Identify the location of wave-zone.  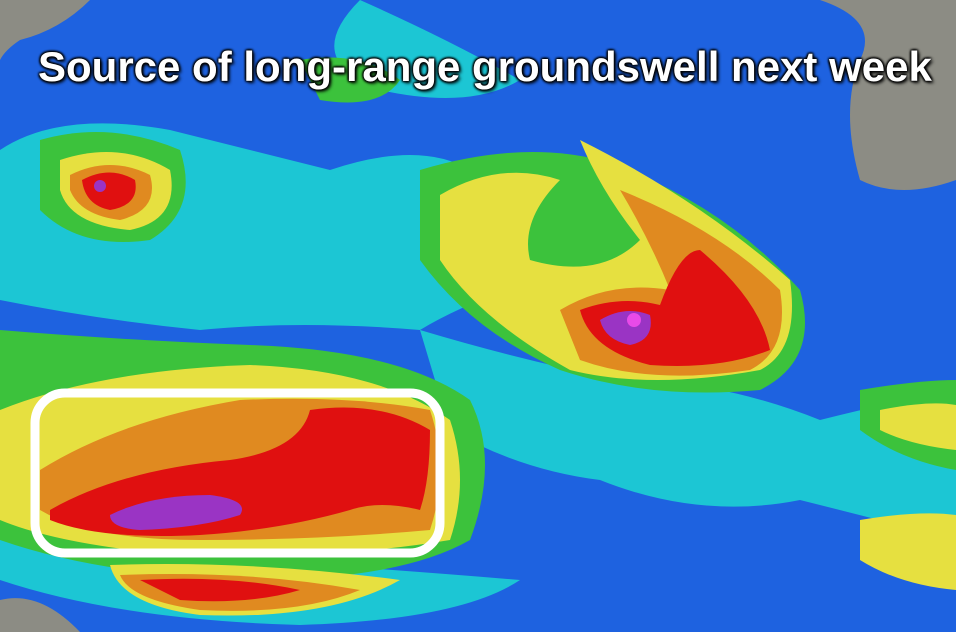
(350, 80).